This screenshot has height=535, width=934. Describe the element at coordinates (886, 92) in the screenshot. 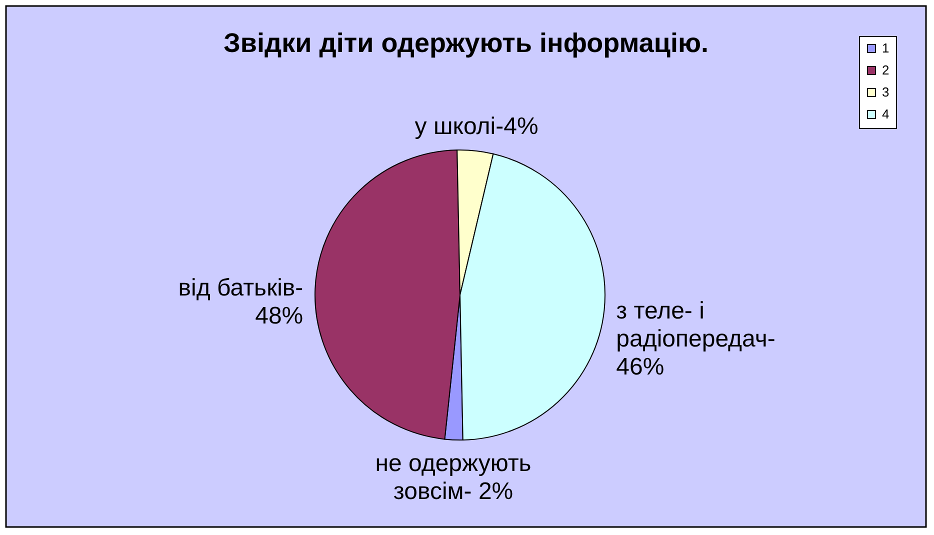

I see `legend-label: 3` at that location.